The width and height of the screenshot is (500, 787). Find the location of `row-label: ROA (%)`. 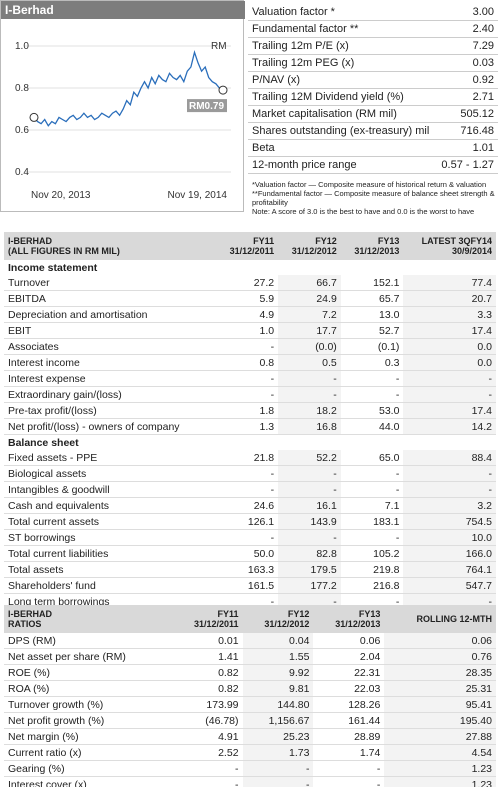

row-label: ROA (%) is located at coordinates (88, 688).